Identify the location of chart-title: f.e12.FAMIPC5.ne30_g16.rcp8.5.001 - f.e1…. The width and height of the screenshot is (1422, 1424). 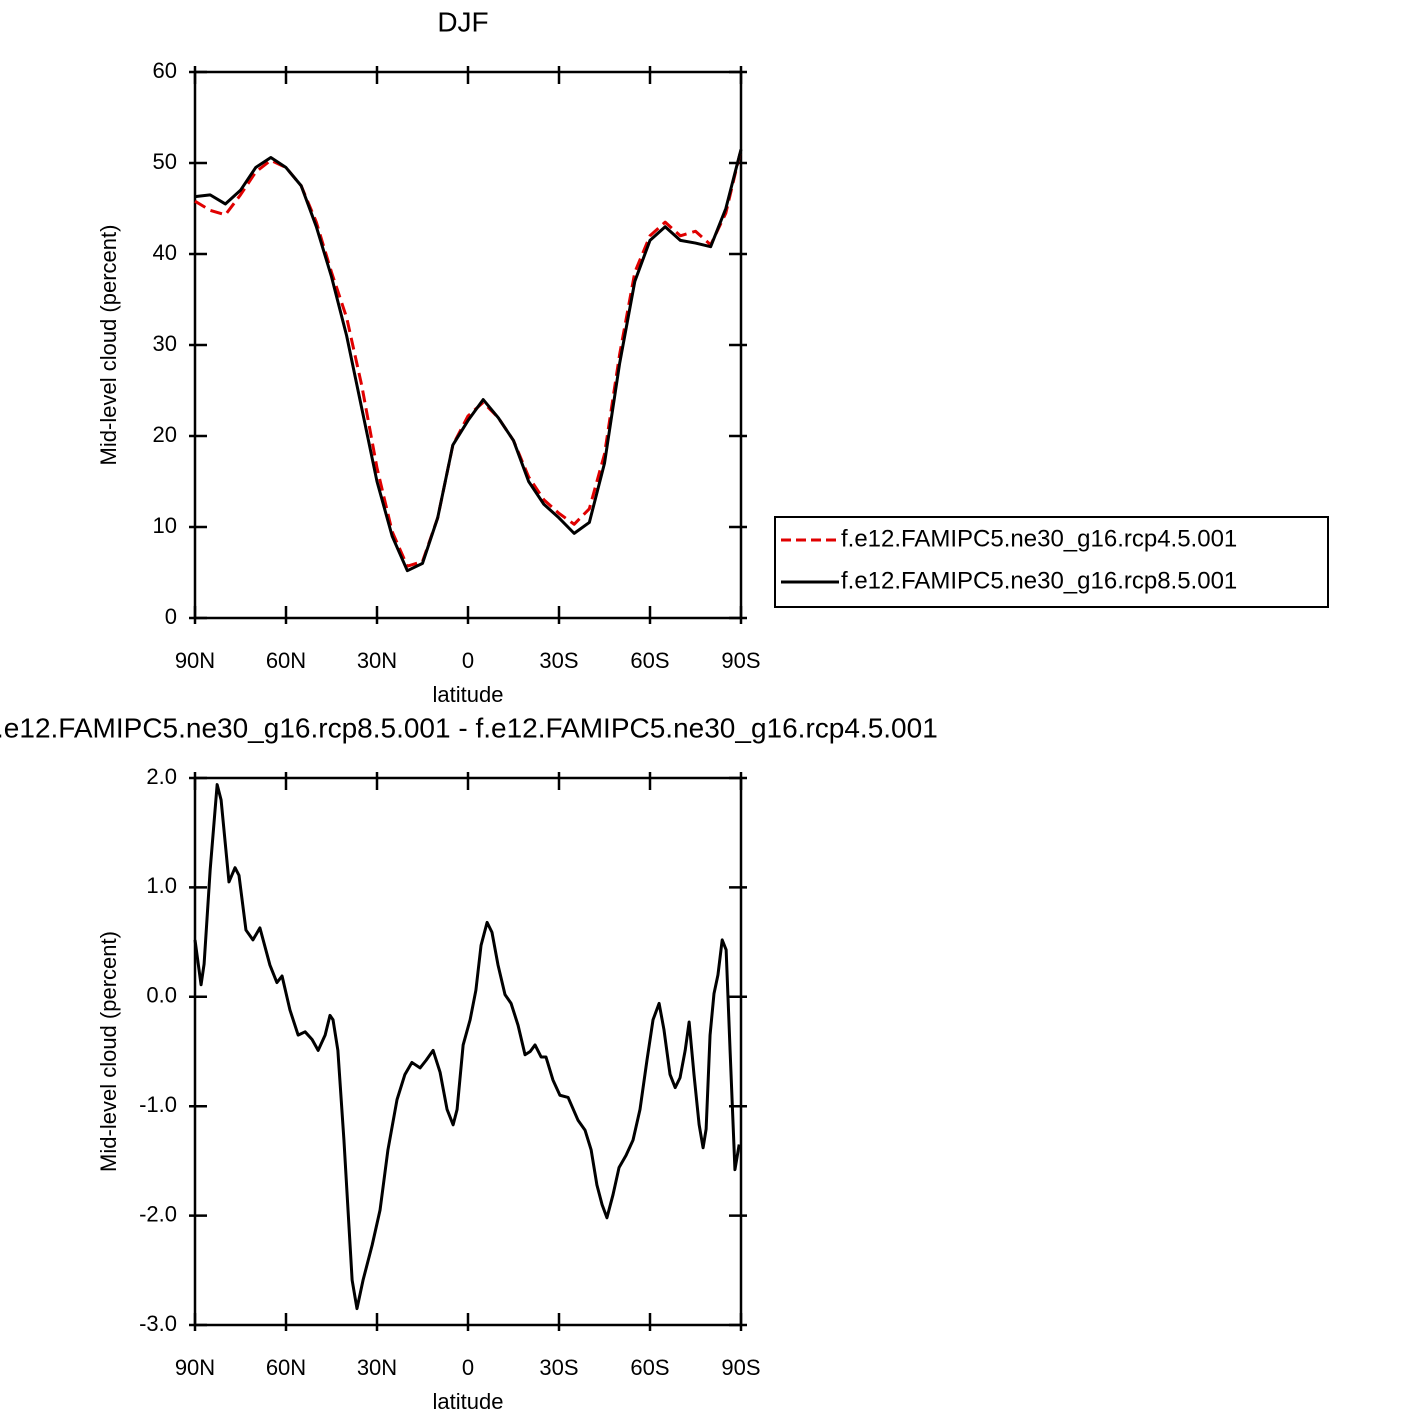
(469, 727).